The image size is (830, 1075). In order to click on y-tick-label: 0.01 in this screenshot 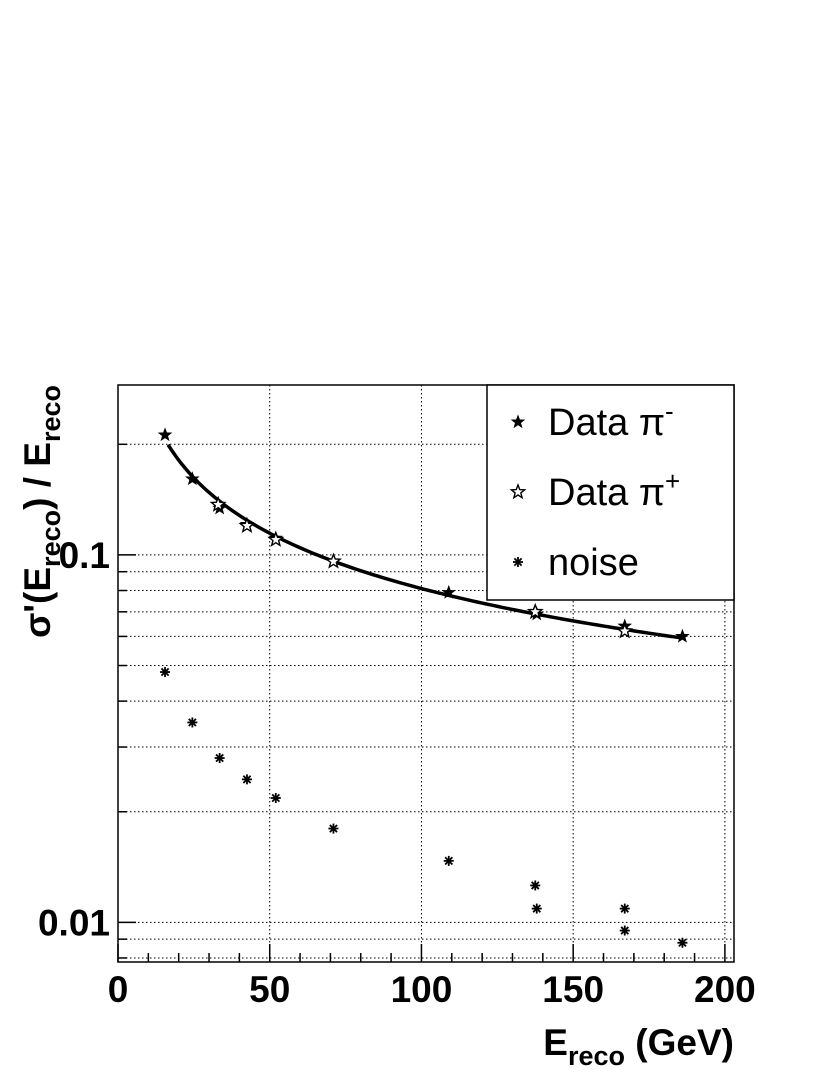, I will do `click(74, 922)`.